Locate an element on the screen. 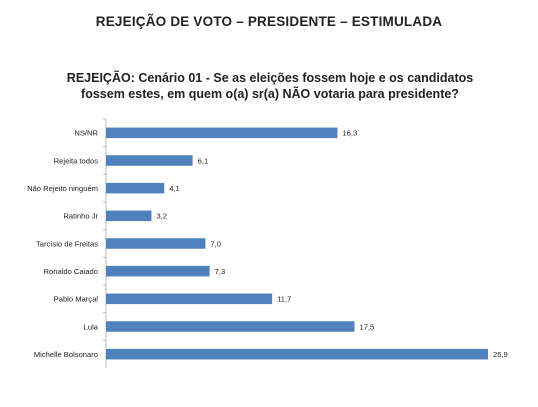  category-label-5: Ronaldo Caiado is located at coordinates (71, 271).